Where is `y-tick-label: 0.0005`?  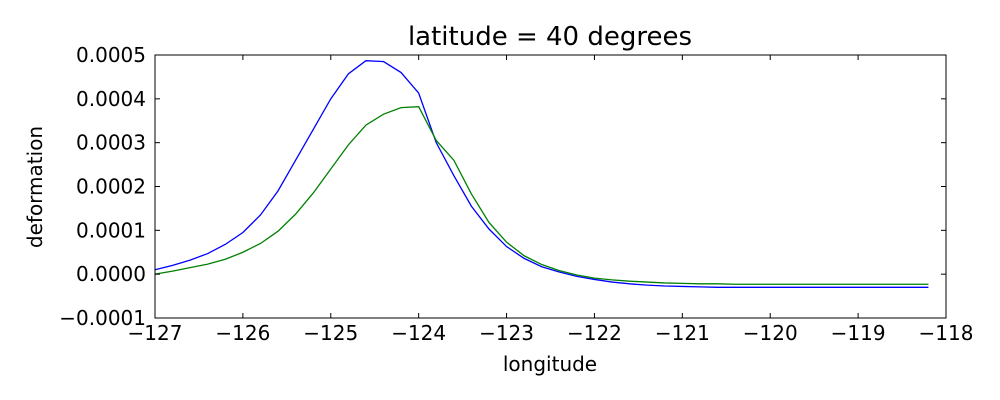 y-tick-label: 0.0005 is located at coordinates (111, 55).